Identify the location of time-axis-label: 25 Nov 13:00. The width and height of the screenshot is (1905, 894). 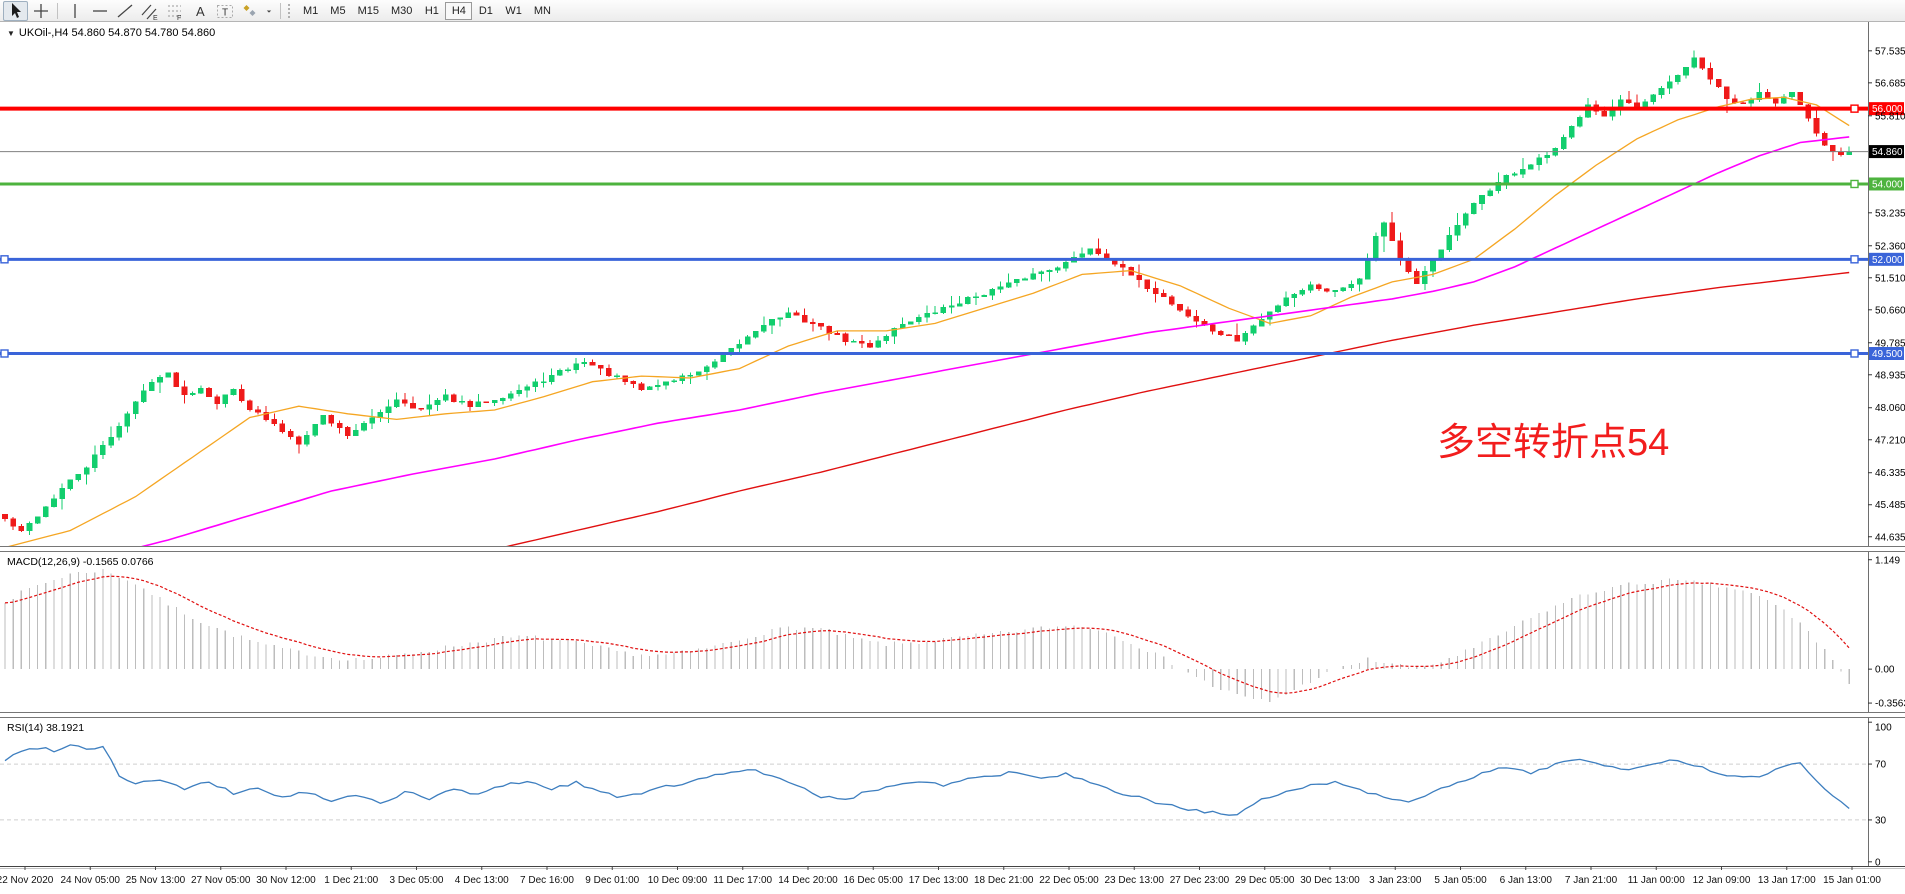
(156, 880).